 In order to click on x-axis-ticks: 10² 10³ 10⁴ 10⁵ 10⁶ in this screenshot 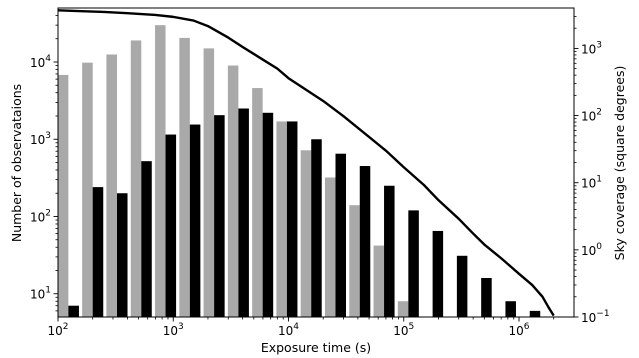, I will do `click(301, 327)`.